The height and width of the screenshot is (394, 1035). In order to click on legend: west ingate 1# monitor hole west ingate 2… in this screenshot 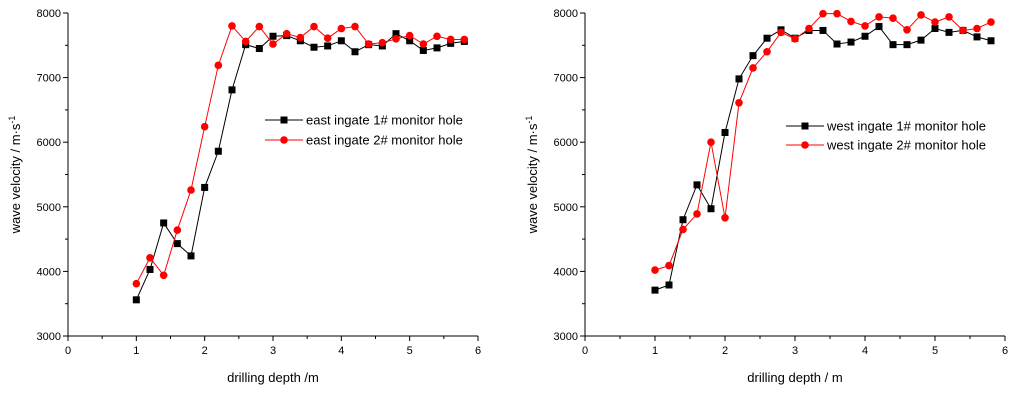, I will do `click(886, 136)`.